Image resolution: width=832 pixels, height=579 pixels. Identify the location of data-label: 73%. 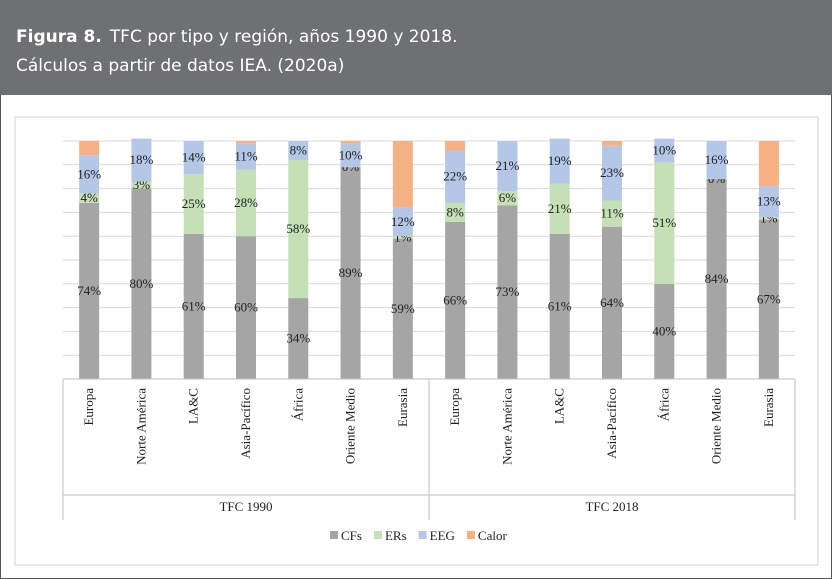
(508, 291).